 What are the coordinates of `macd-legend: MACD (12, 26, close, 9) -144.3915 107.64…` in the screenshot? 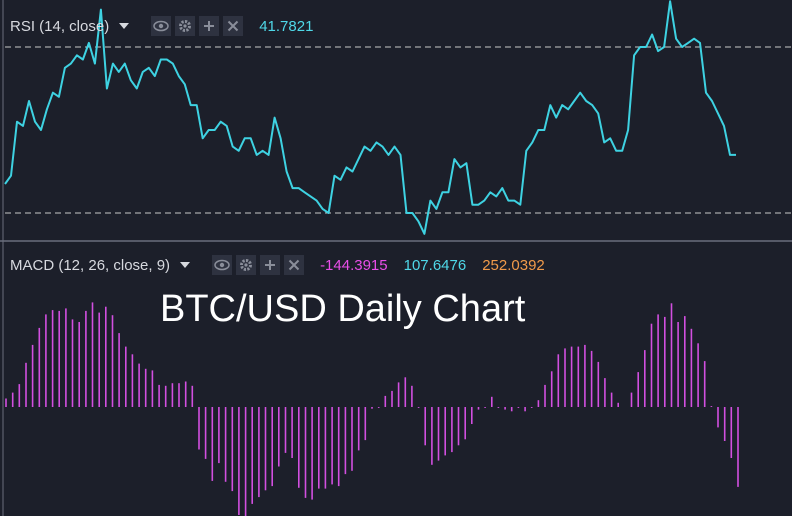 It's located at (277, 265).